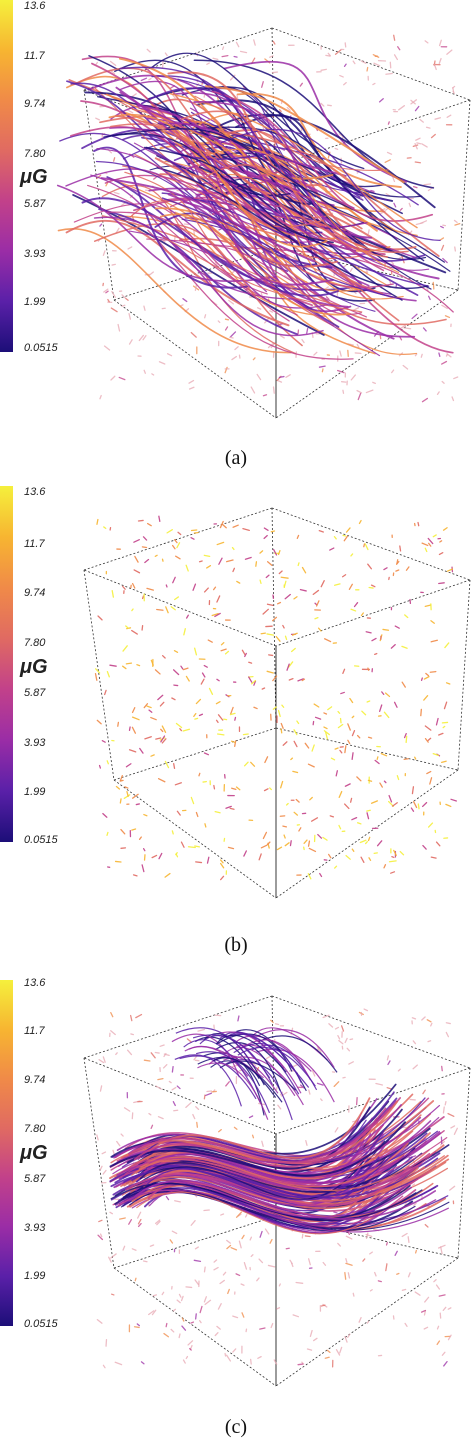 The width and height of the screenshot is (472, 1446). I want to click on colorbar-tick-a-5: 3.93, so click(35, 254).